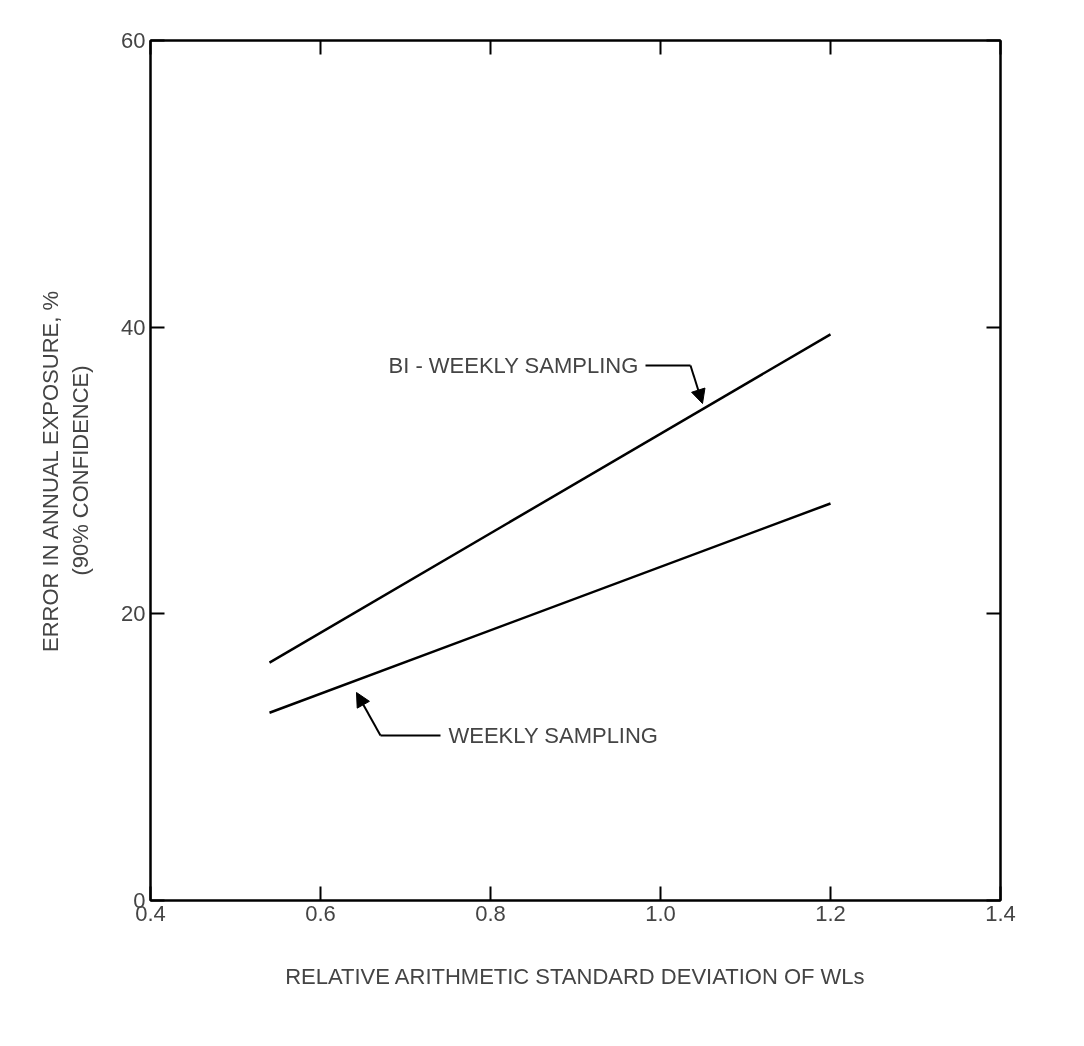 Image resolution: width=1084 pixels, height=1046 pixels. Describe the element at coordinates (553, 735) in the screenshot. I see `annotation: WEEKLY SAMPLING` at that location.